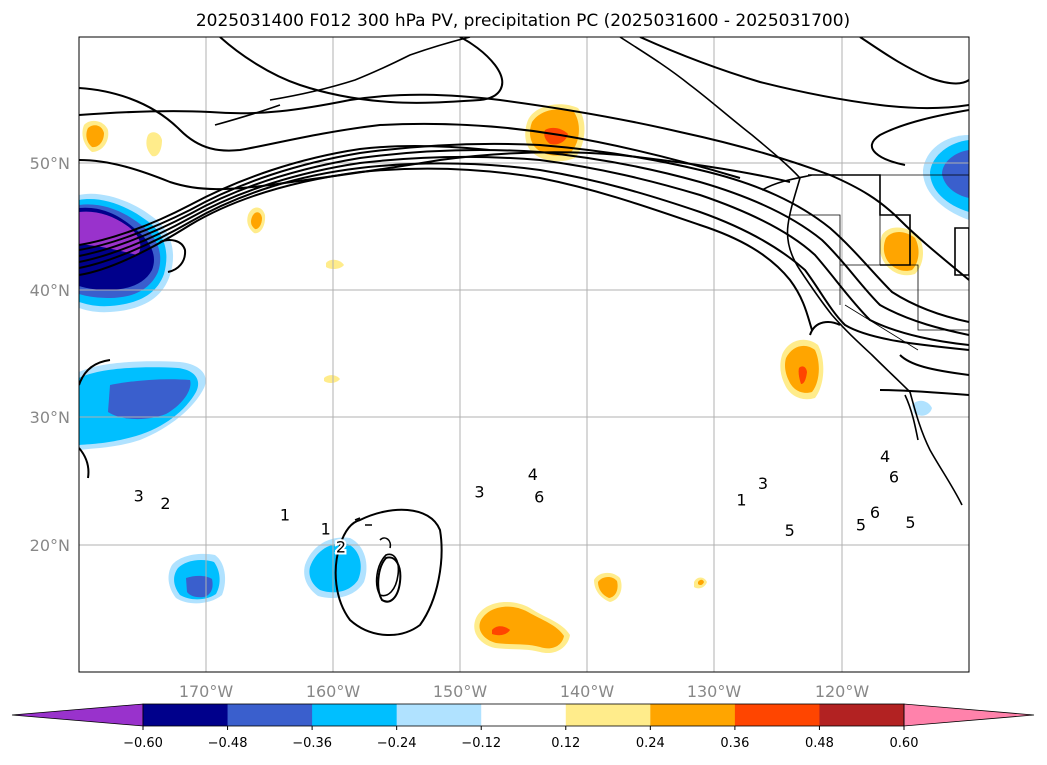 This screenshot has height=765, width=1047. What do you see at coordinates (333, 691) in the screenshot?
I see `x-tick-label: 160°W` at bounding box center [333, 691].